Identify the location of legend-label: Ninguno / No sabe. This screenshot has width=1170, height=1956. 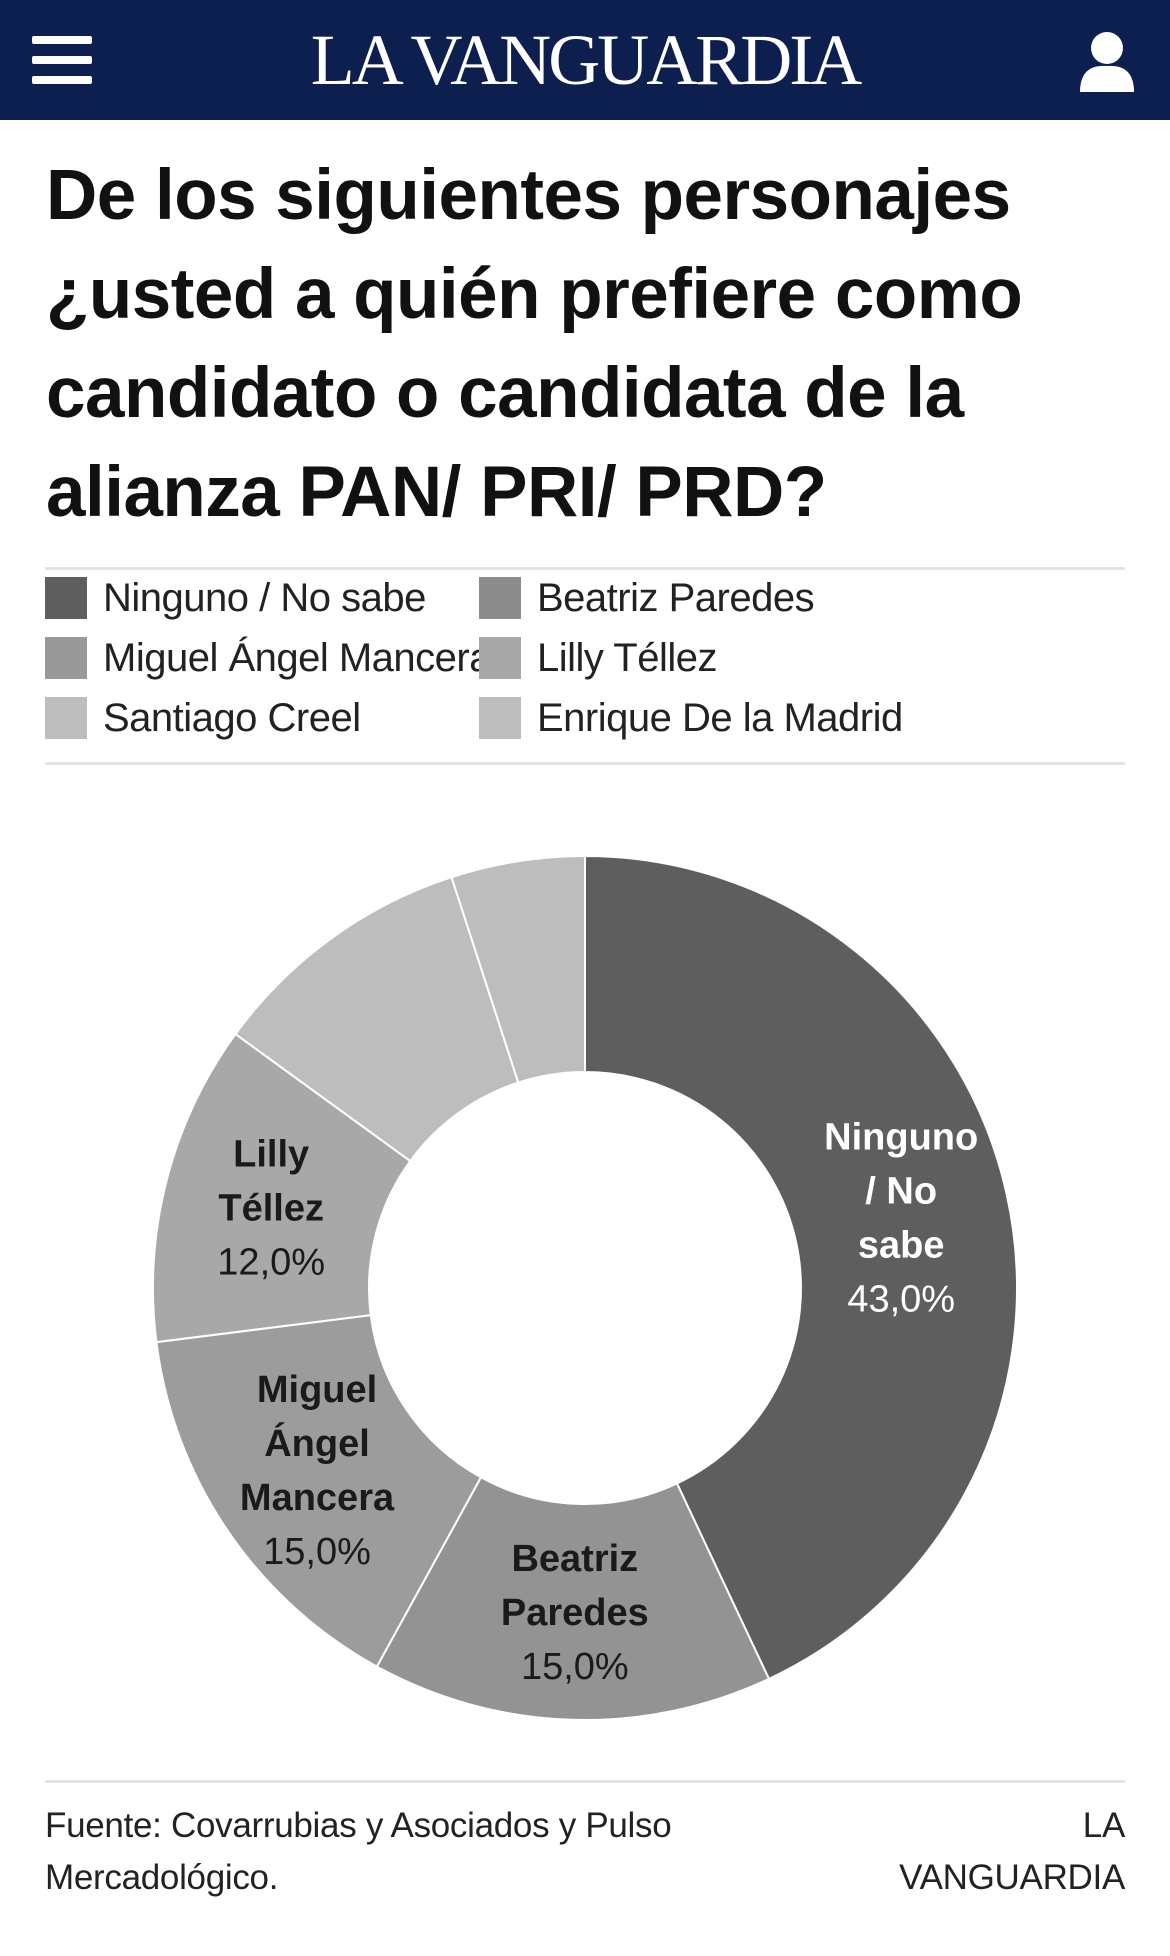
(264, 597).